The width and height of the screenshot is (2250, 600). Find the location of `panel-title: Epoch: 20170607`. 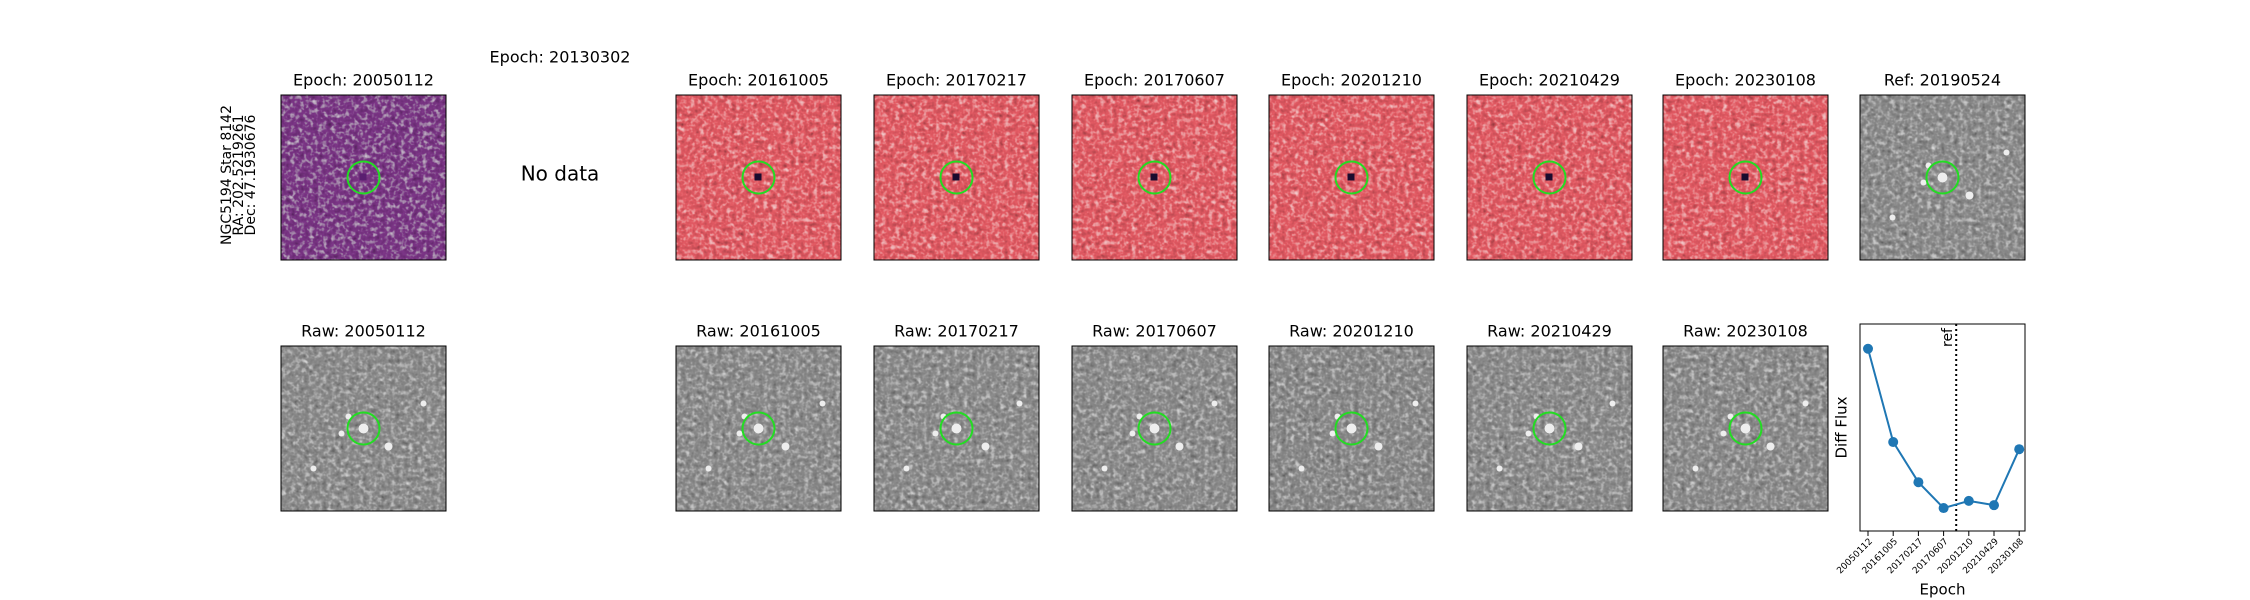

panel-title: Epoch: 20170607 is located at coordinates (1154, 80).